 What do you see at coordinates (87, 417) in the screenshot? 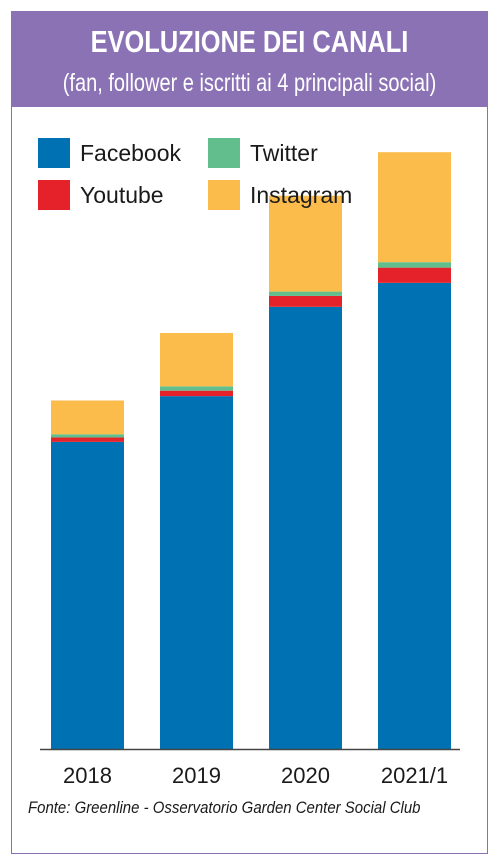
I see `bar-instagram-2018` at bounding box center [87, 417].